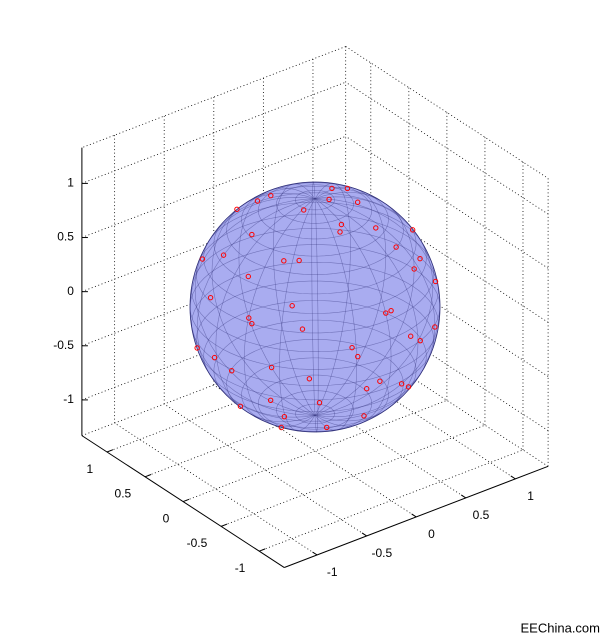 Image resolution: width=609 pixels, height=643 pixels. What do you see at coordinates (65, 237) in the screenshot?
I see `z-tick-label: 0.5` at bounding box center [65, 237].